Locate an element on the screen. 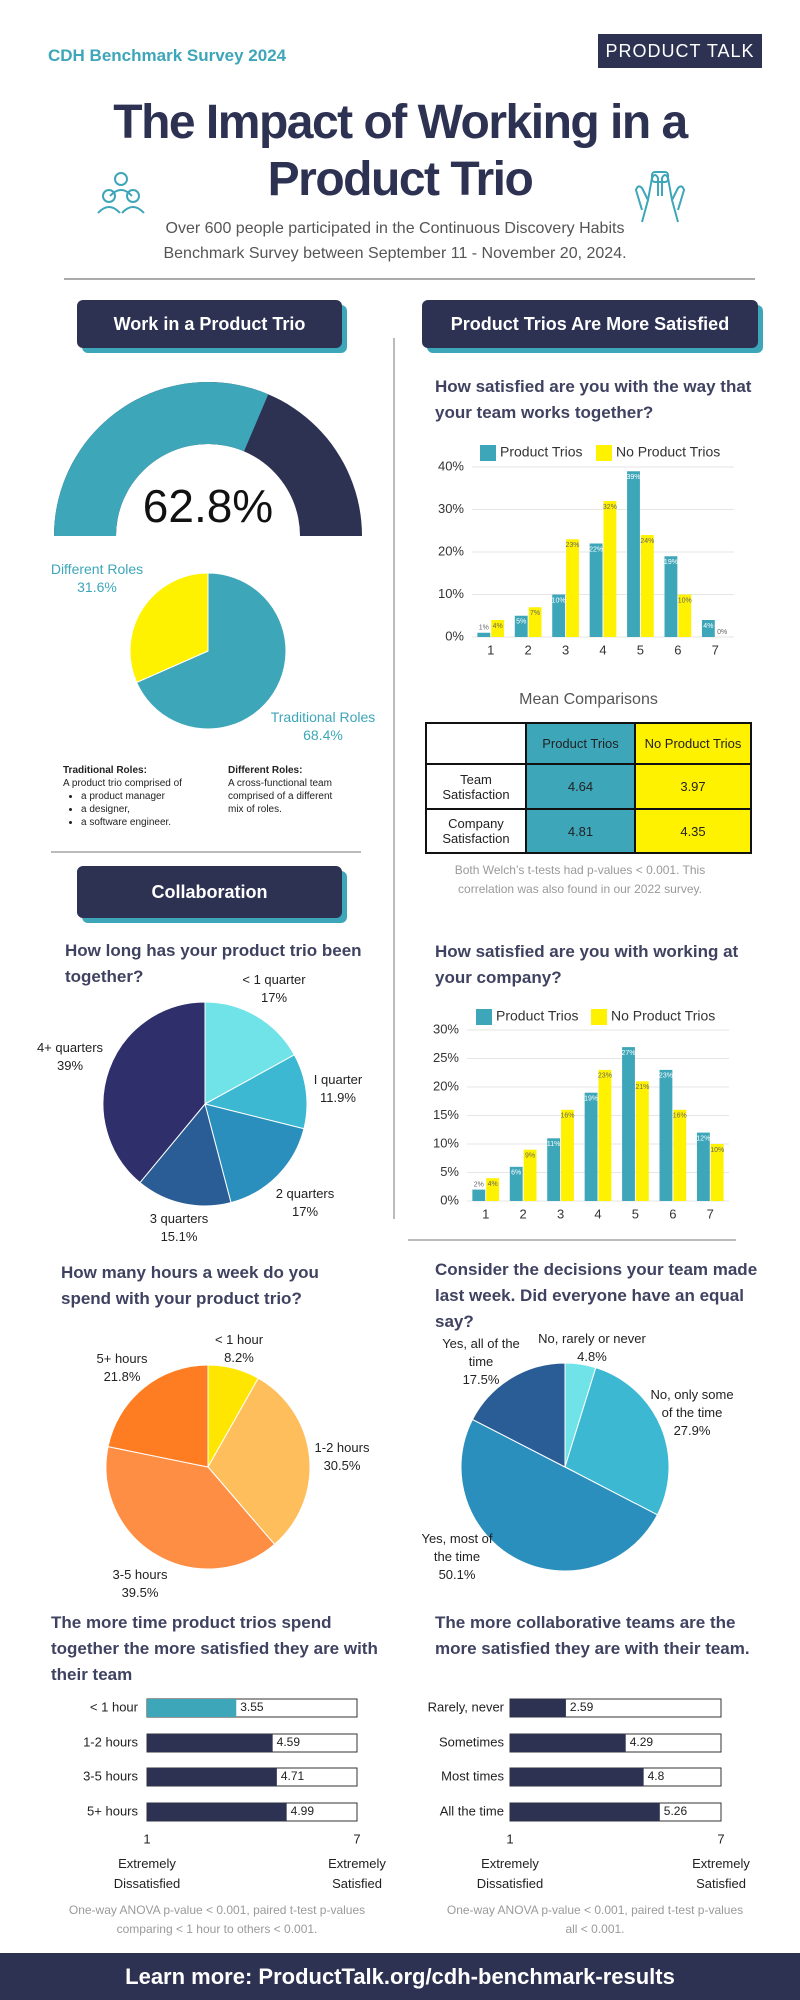  pie-category: No, rarely or never is located at coordinates (592, 1338).